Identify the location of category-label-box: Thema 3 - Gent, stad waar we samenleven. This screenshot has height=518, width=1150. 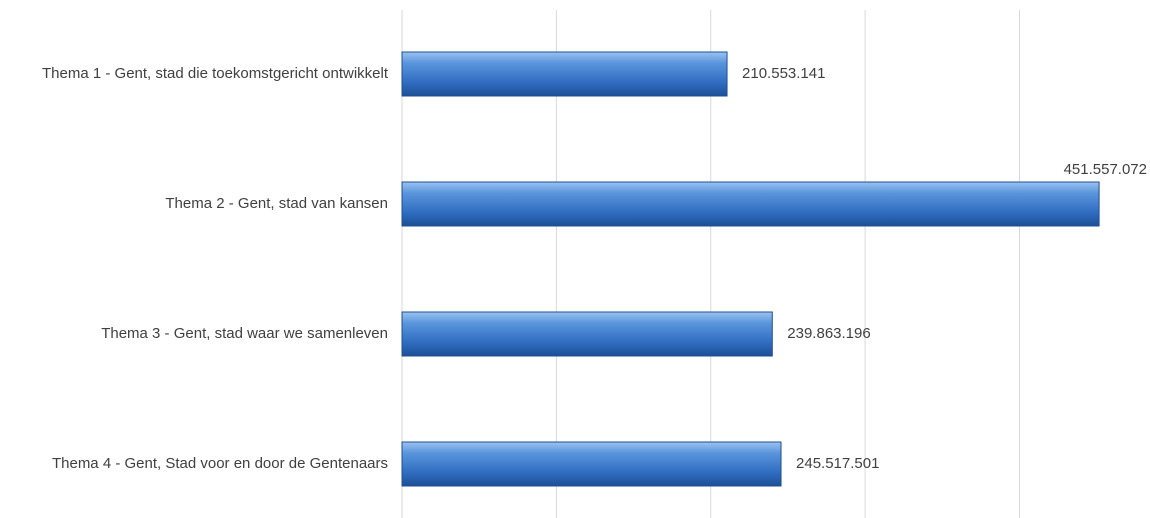
(194, 334).